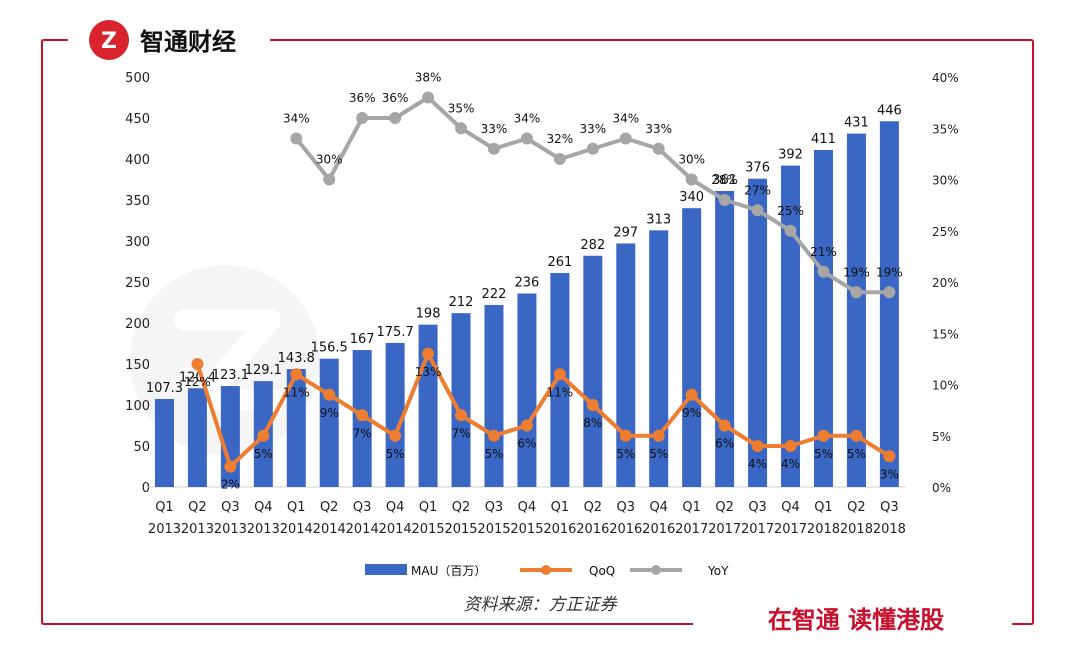 The image size is (1080, 647). What do you see at coordinates (164, 388) in the screenshot?
I see `mau-bar-label: 107.3` at bounding box center [164, 388].